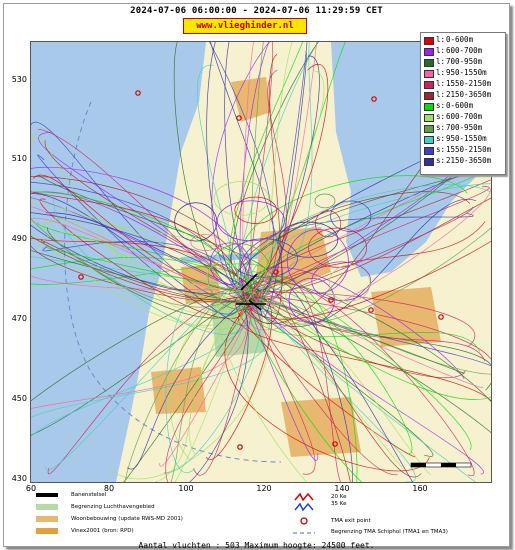  I want to click on legend-item: l: 2150-3650m, so click(464, 95).